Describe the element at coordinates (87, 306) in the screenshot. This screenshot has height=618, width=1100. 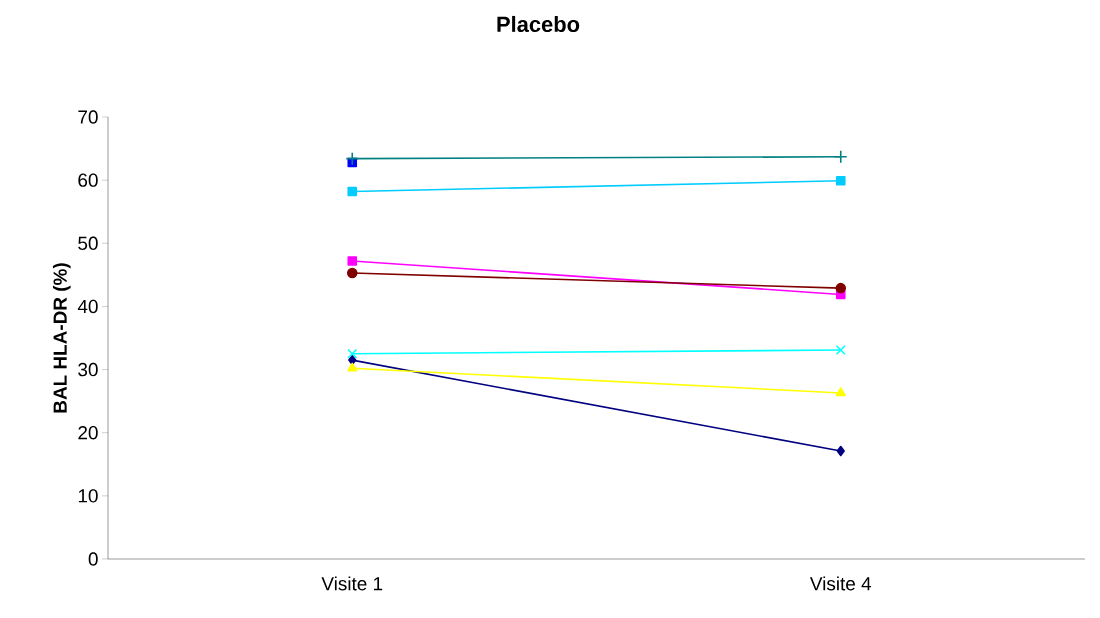
I see `y-tick-label: 40` at that location.